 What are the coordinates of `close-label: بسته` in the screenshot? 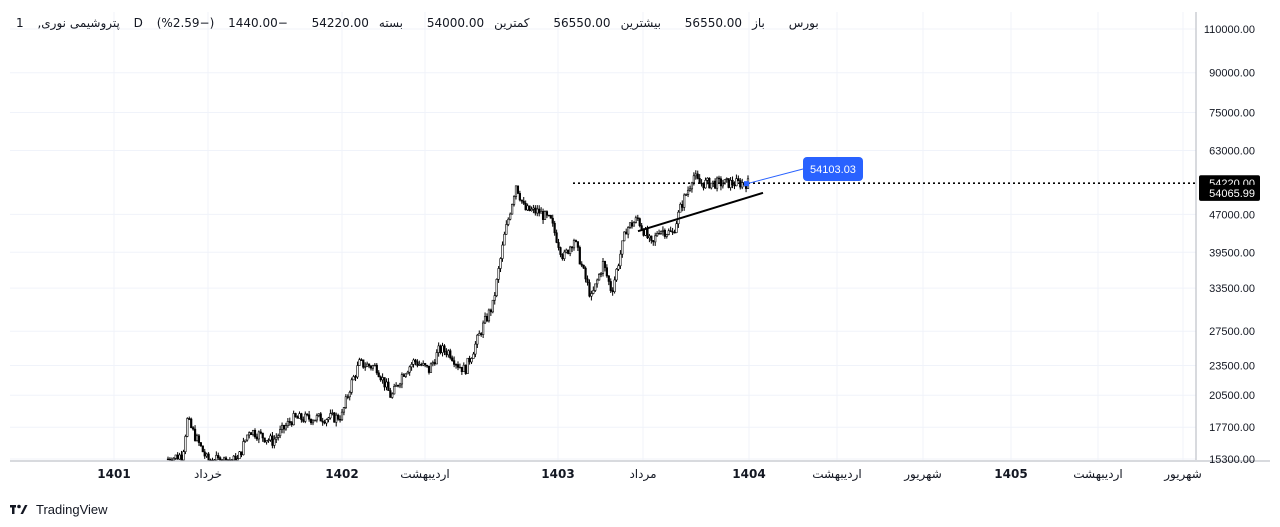 It's located at (391, 23).